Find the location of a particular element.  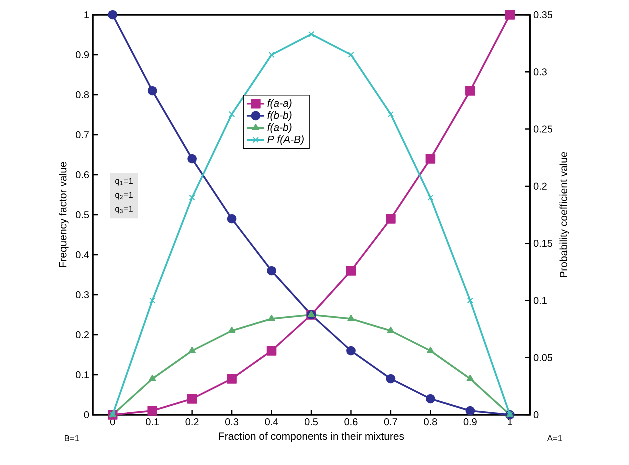

y-tick-label: 0.8 is located at coordinates (83, 95).